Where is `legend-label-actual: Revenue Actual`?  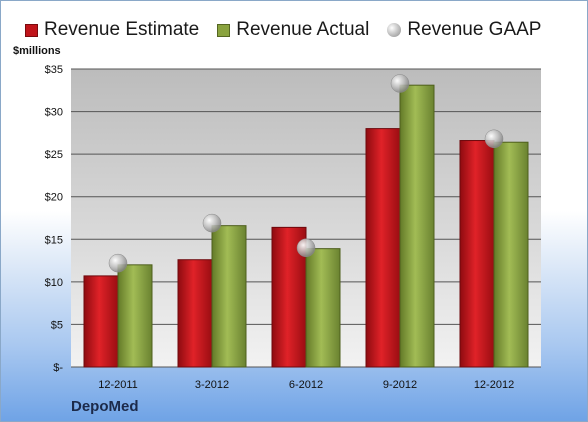
legend-label-actual: Revenue Actual is located at coordinates (303, 29).